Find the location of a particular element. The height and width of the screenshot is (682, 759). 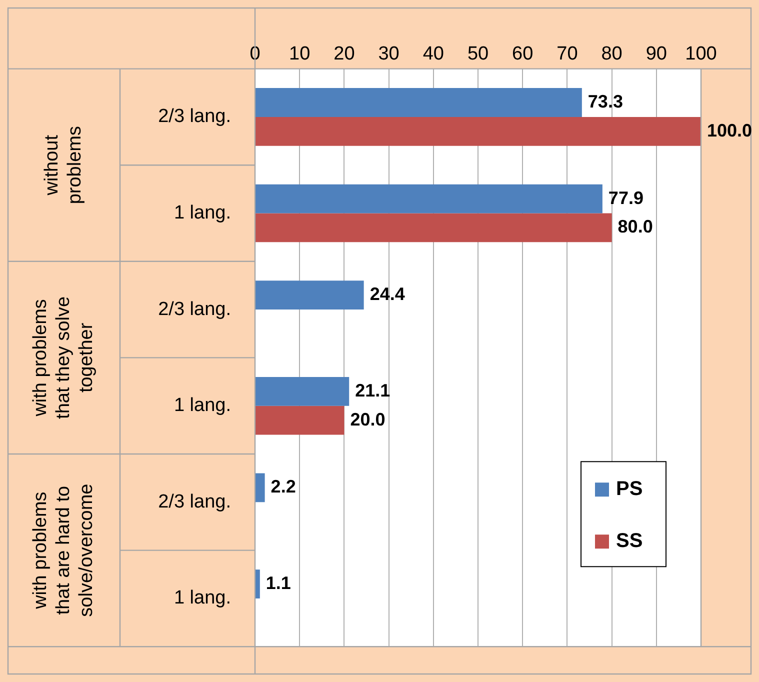

text: with problems that are hard to solve/overcome is located at coordinates (64, 550).